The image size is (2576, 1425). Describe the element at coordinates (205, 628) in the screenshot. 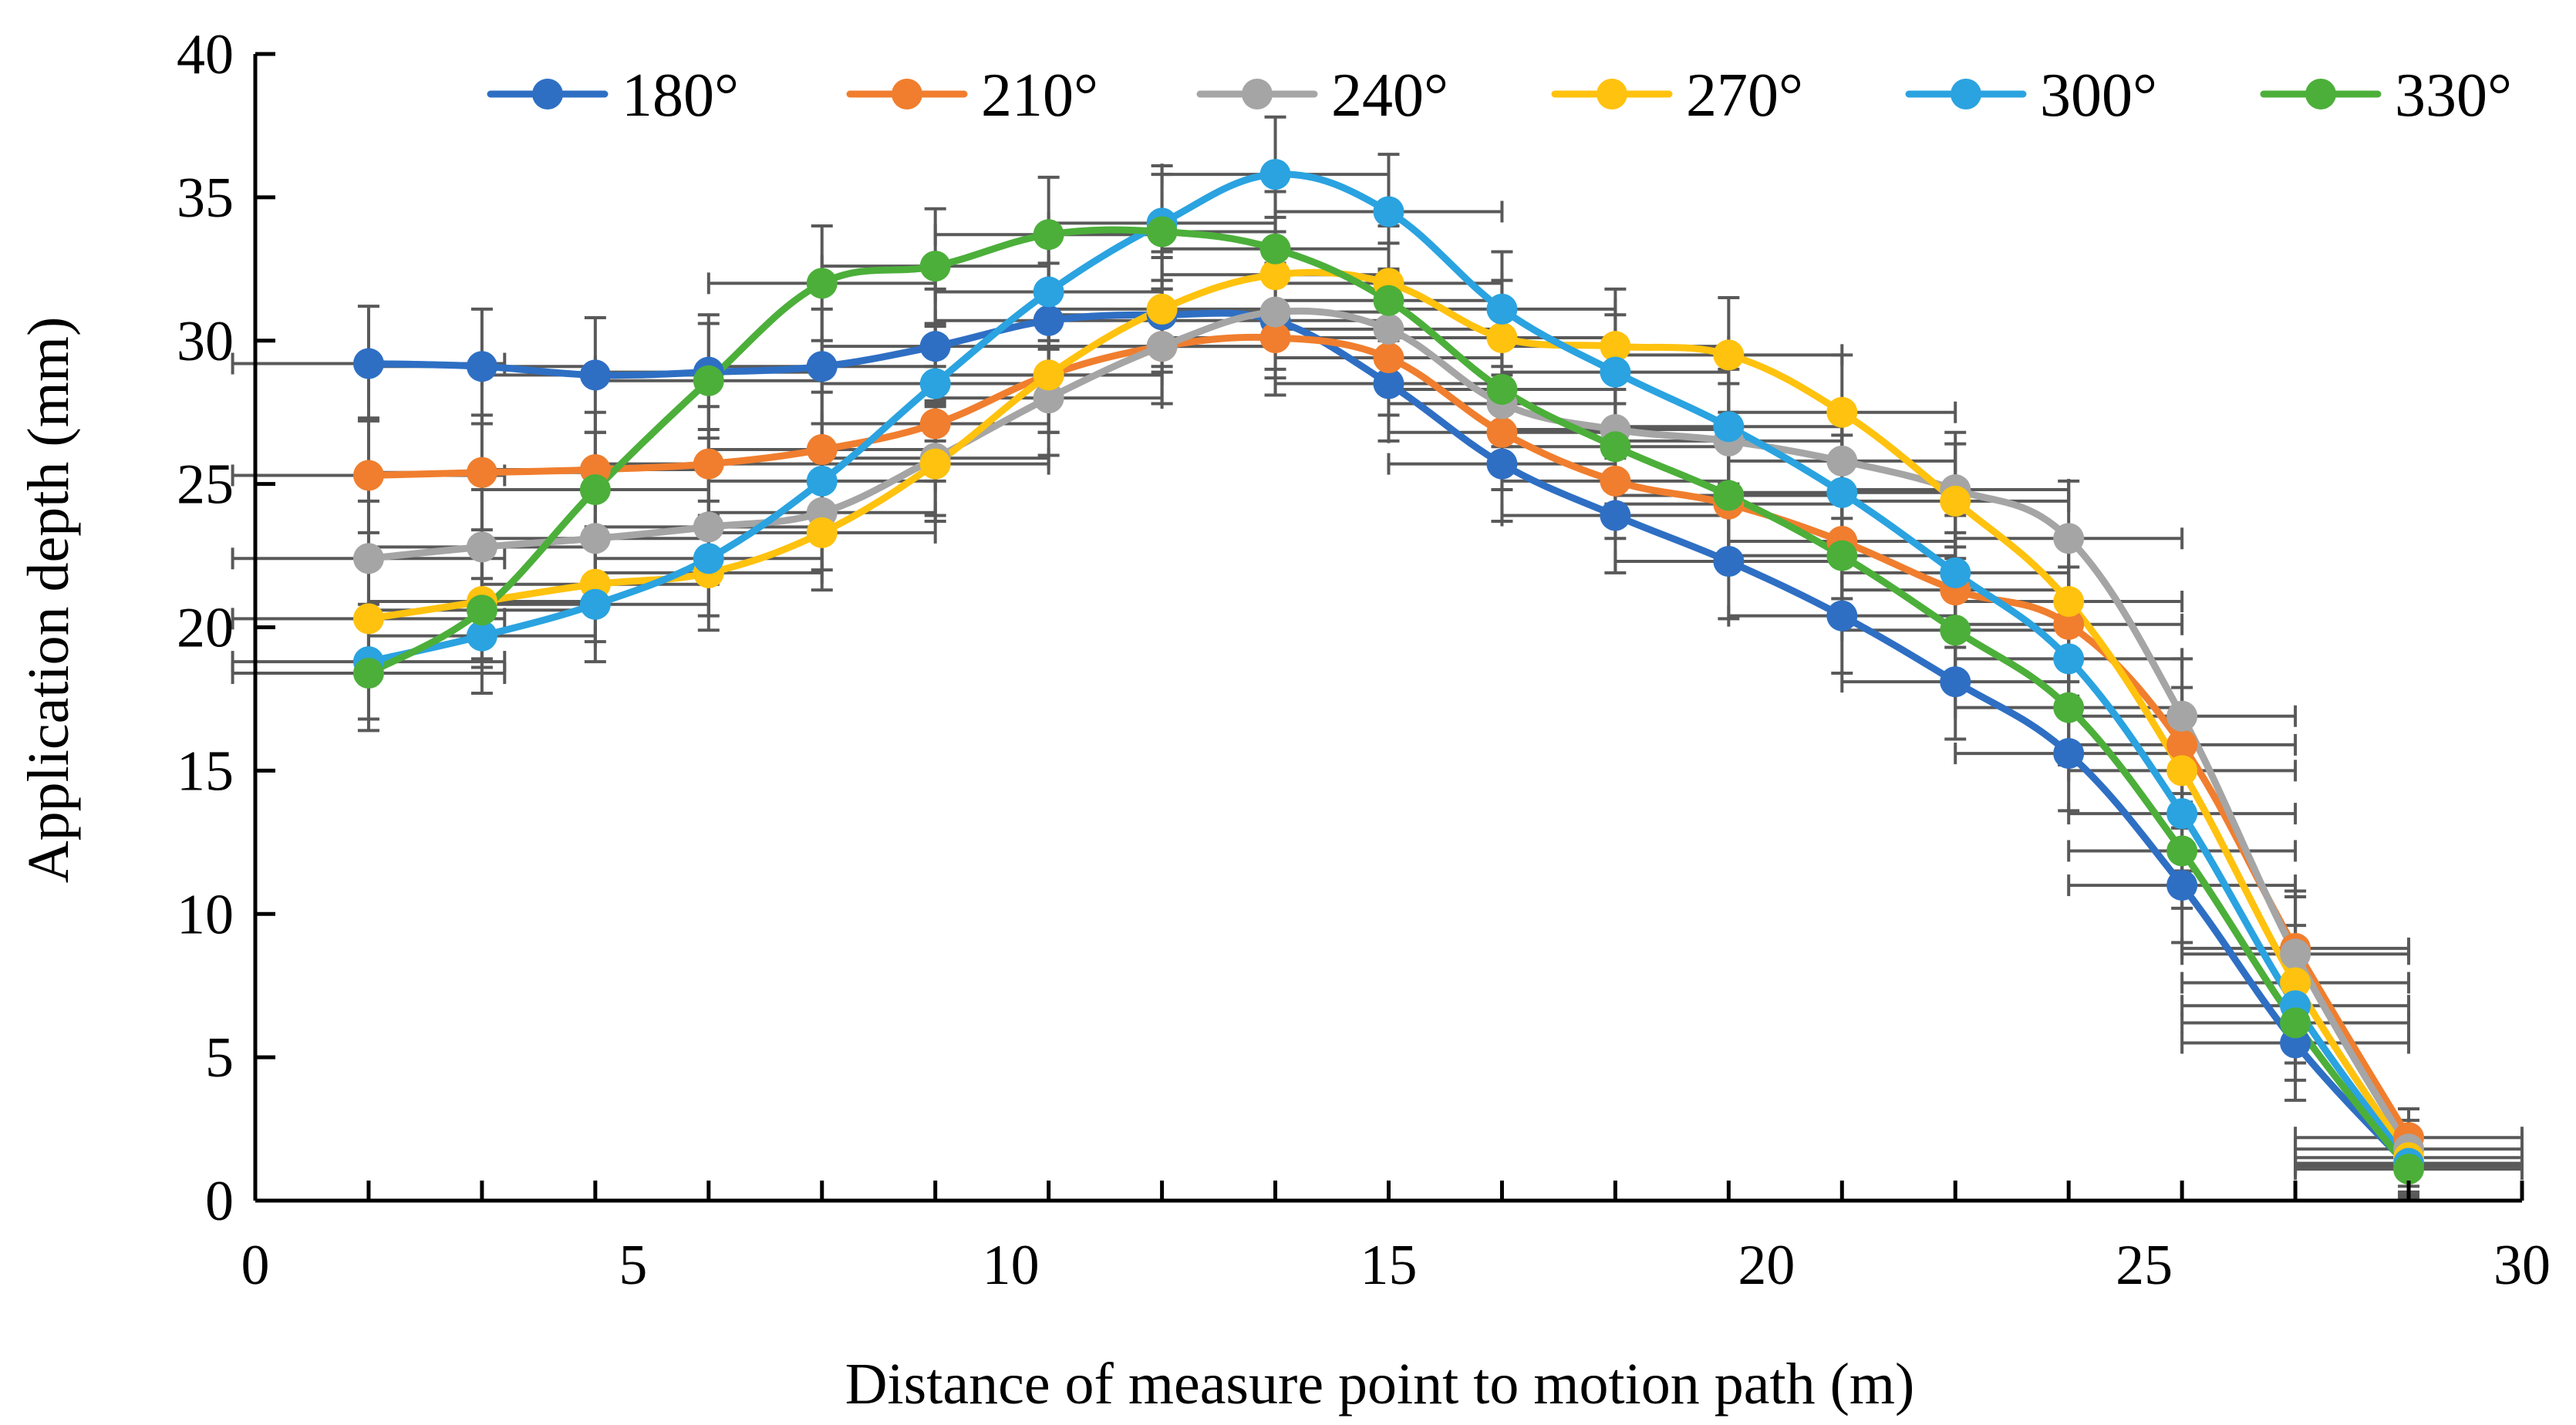

I see `y-tick-label: 20` at that location.